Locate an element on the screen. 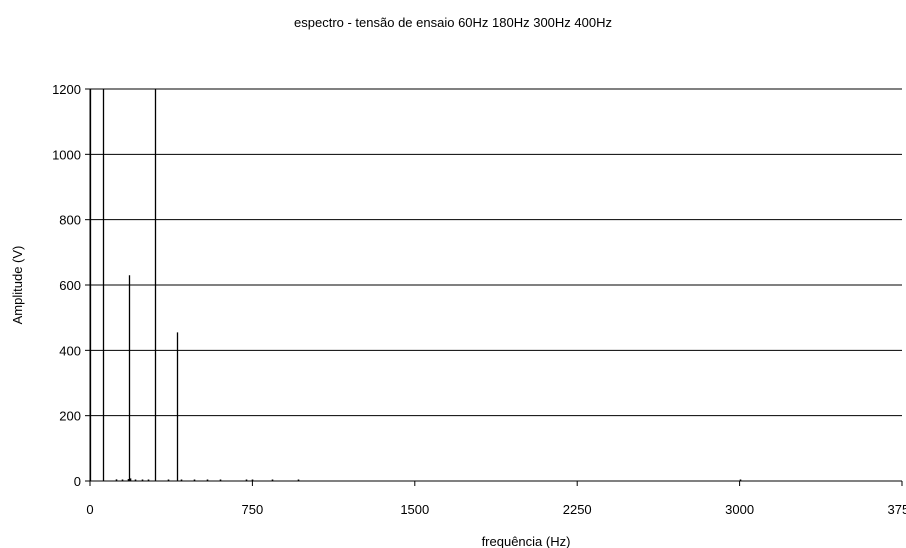 The image size is (906, 548). y-axis-label: Amplitude (V) is located at coordinates (17, 285).